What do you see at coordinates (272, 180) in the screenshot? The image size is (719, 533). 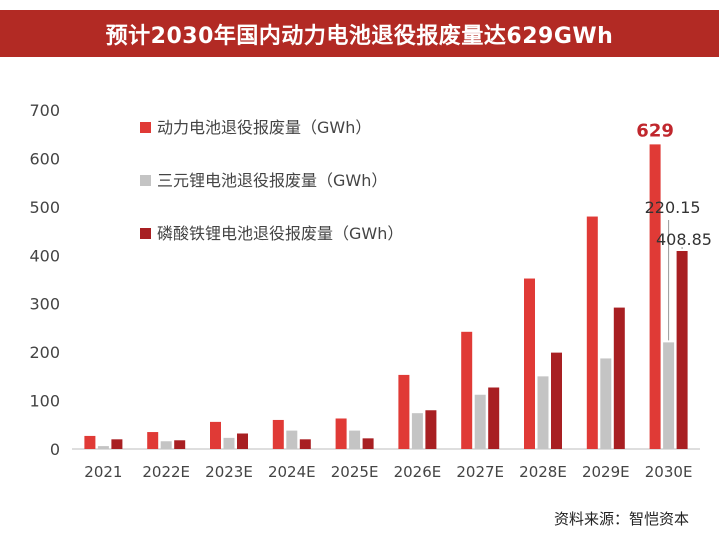 I see `legend-label: 三元锂电池退役报废量（GWh）` at bounding box center [272, 180].